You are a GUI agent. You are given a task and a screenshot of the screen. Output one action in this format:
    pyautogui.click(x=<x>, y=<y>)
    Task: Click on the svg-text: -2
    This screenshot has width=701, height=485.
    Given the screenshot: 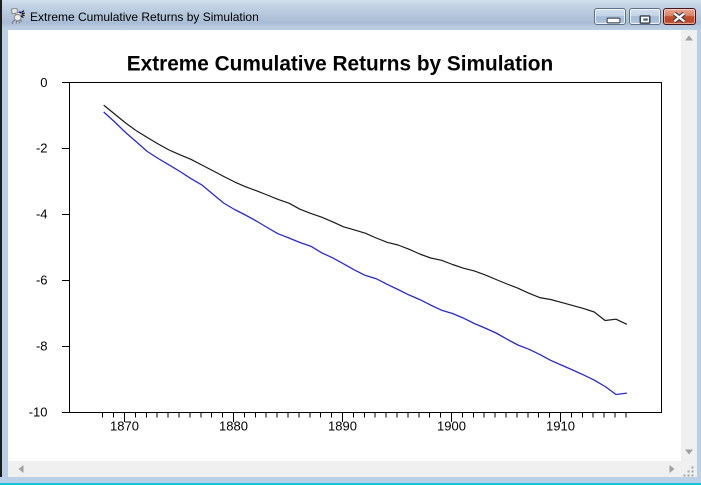 What is the action you would take?
    pyautogui.click(x=42, y=148)
    